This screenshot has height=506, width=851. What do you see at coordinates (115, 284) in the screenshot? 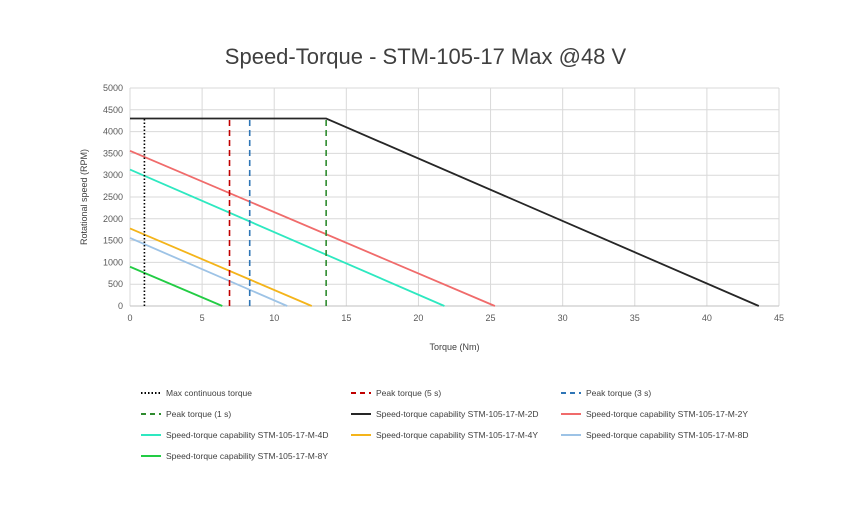
I see `y-tick-label: 500` at bounding box center [115, 284].